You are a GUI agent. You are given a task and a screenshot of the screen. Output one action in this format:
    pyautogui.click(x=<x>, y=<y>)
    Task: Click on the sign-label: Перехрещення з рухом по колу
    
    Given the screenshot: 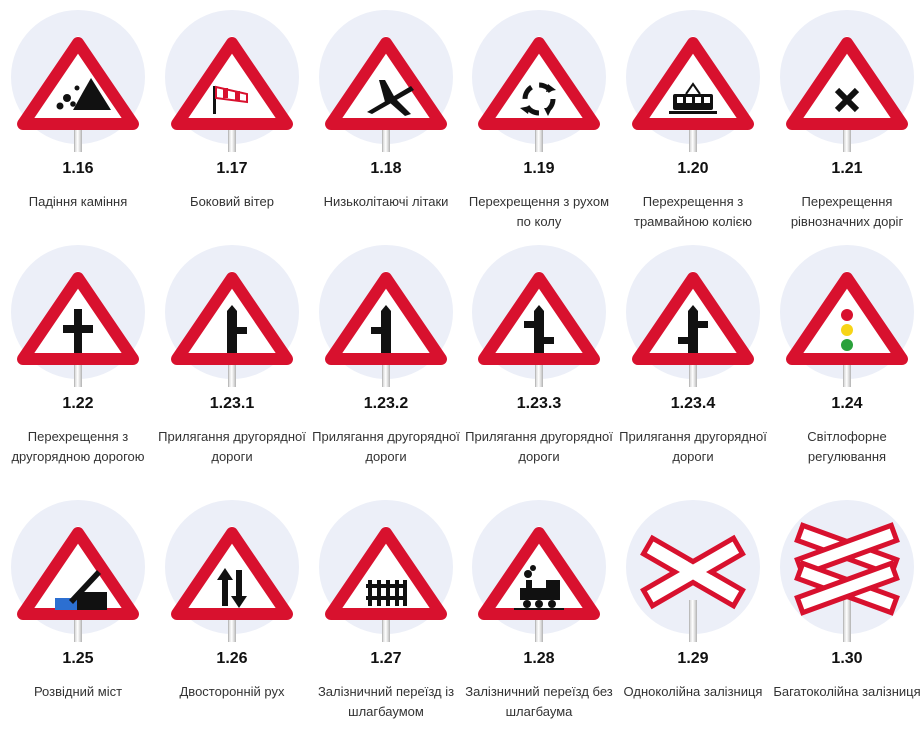 What is the action you would take?
    pyautogui.click(x=539, y=211)
    